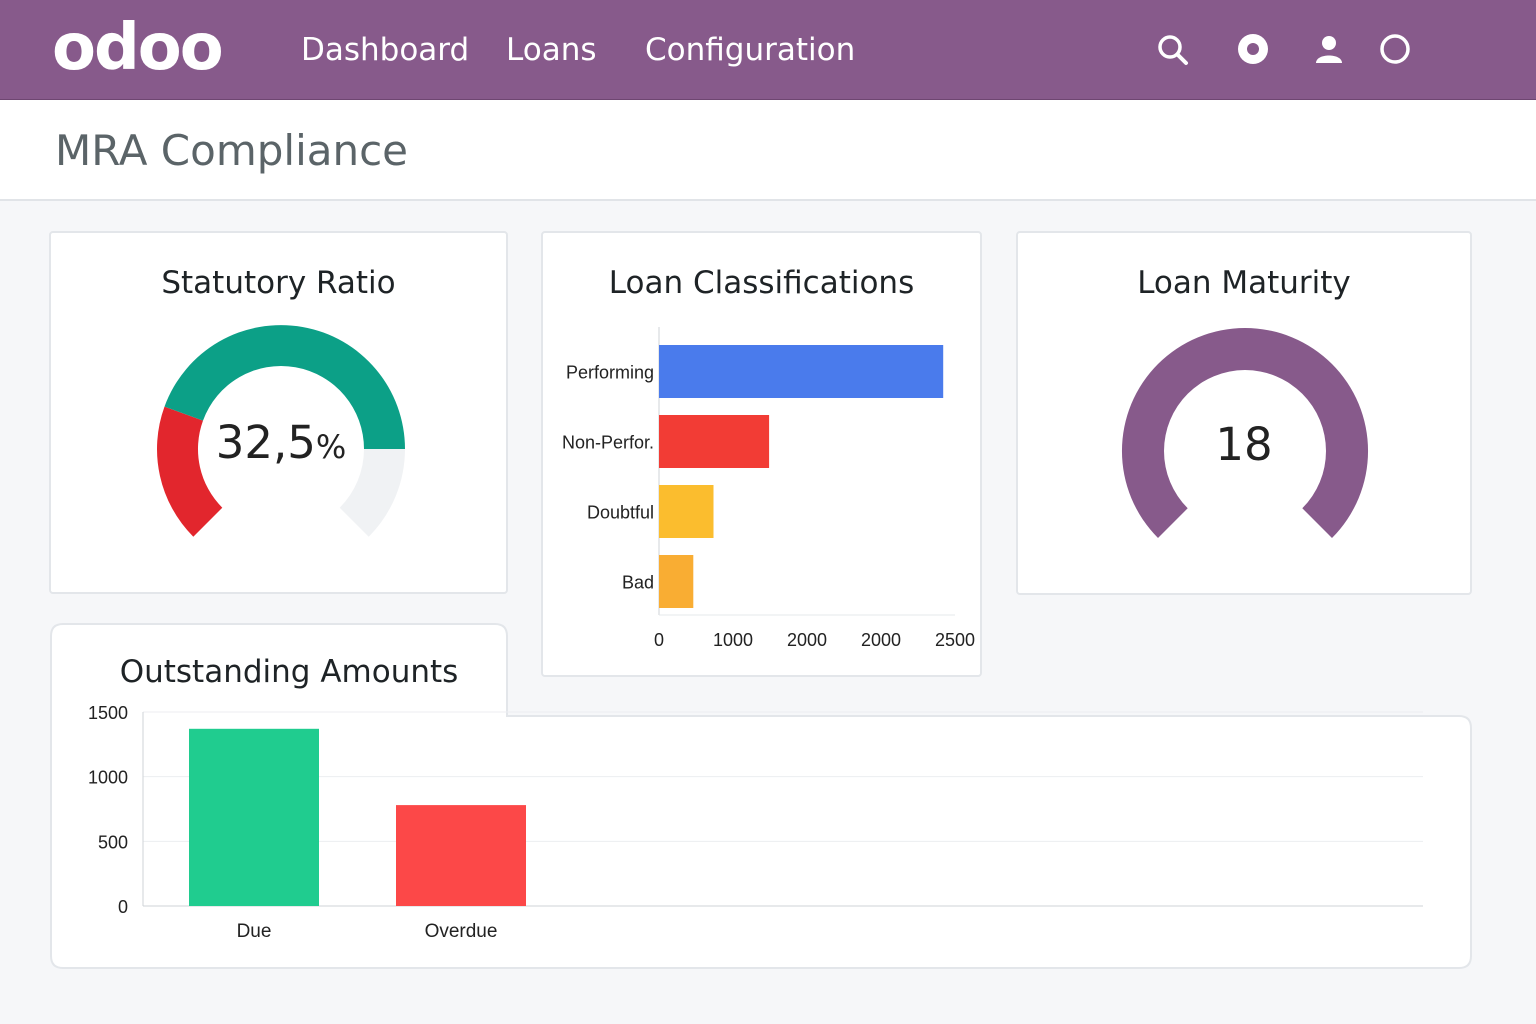 This screenshot has width=1536, height=1024. I want to click on loan-maturity-gauge, so click(1245, 432).